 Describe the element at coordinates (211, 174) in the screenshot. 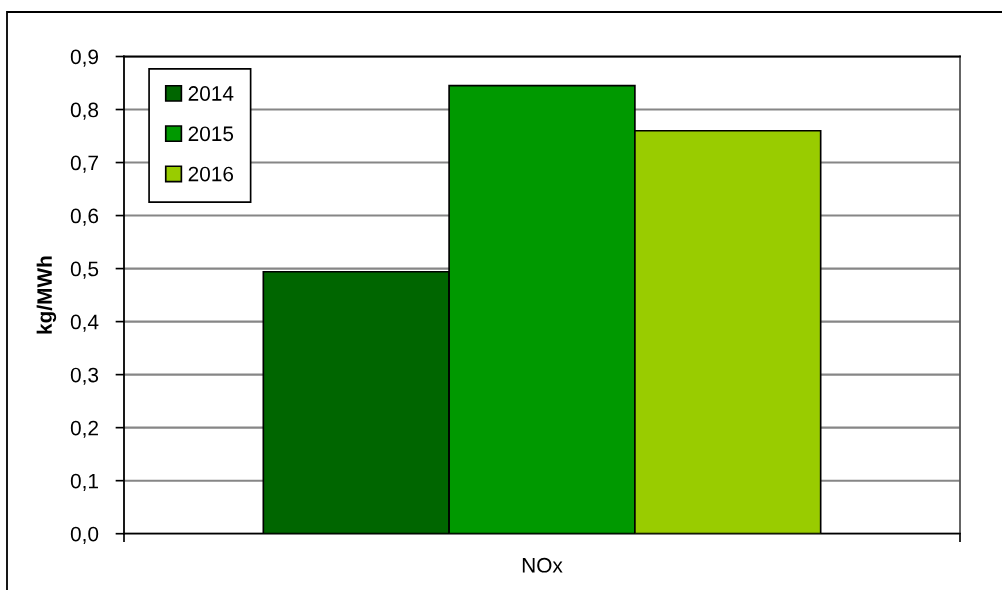

I see `legend-label: 2016` at that location.